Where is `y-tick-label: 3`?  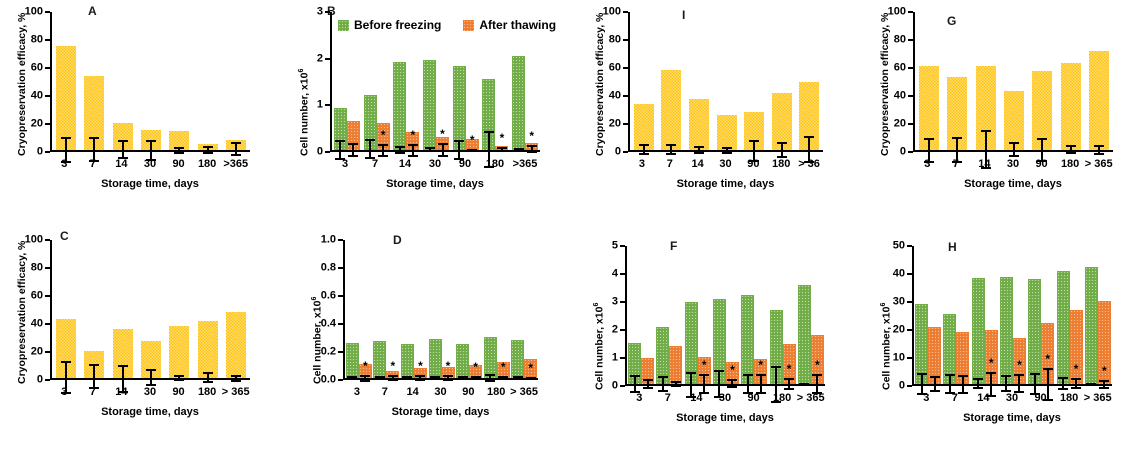
y-tick-label: 3 is located at coordinates (319, 11).